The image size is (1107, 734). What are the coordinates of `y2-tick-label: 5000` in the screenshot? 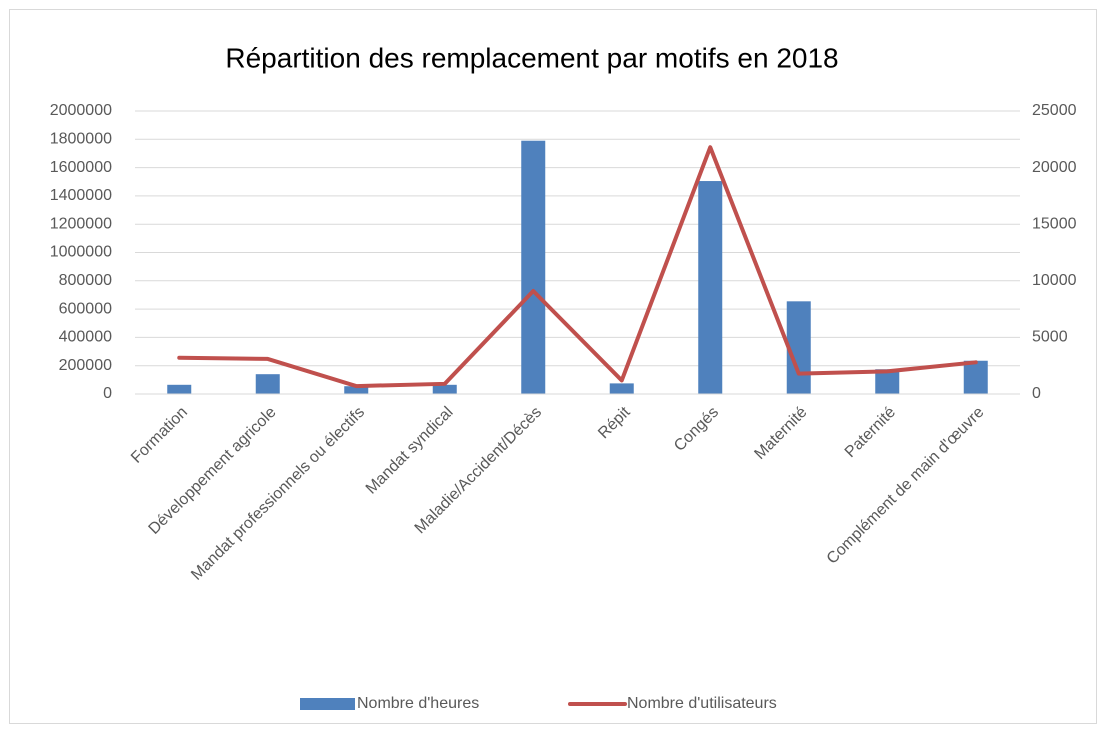 It's located at (1050, 337).